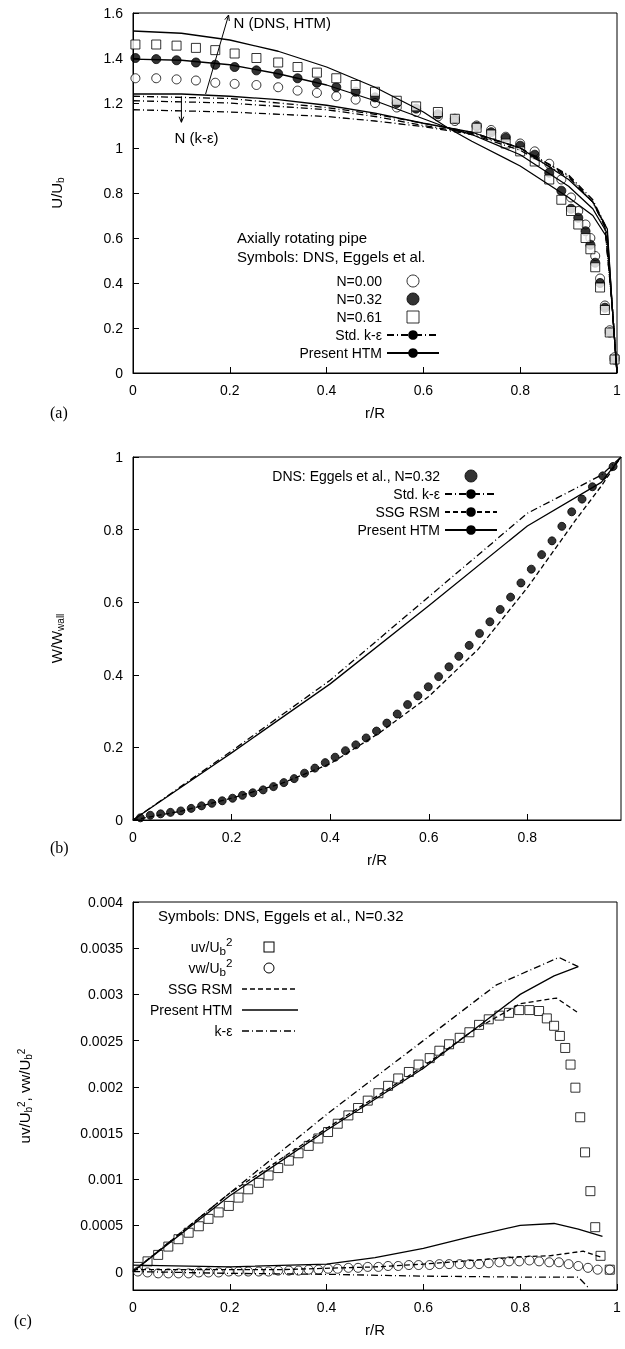 This screenshot has width=625, height=1349. What do you see at coordinates (59, 848) in the screenshot?
I see `text: (b)` at bounding box center [59, 848].